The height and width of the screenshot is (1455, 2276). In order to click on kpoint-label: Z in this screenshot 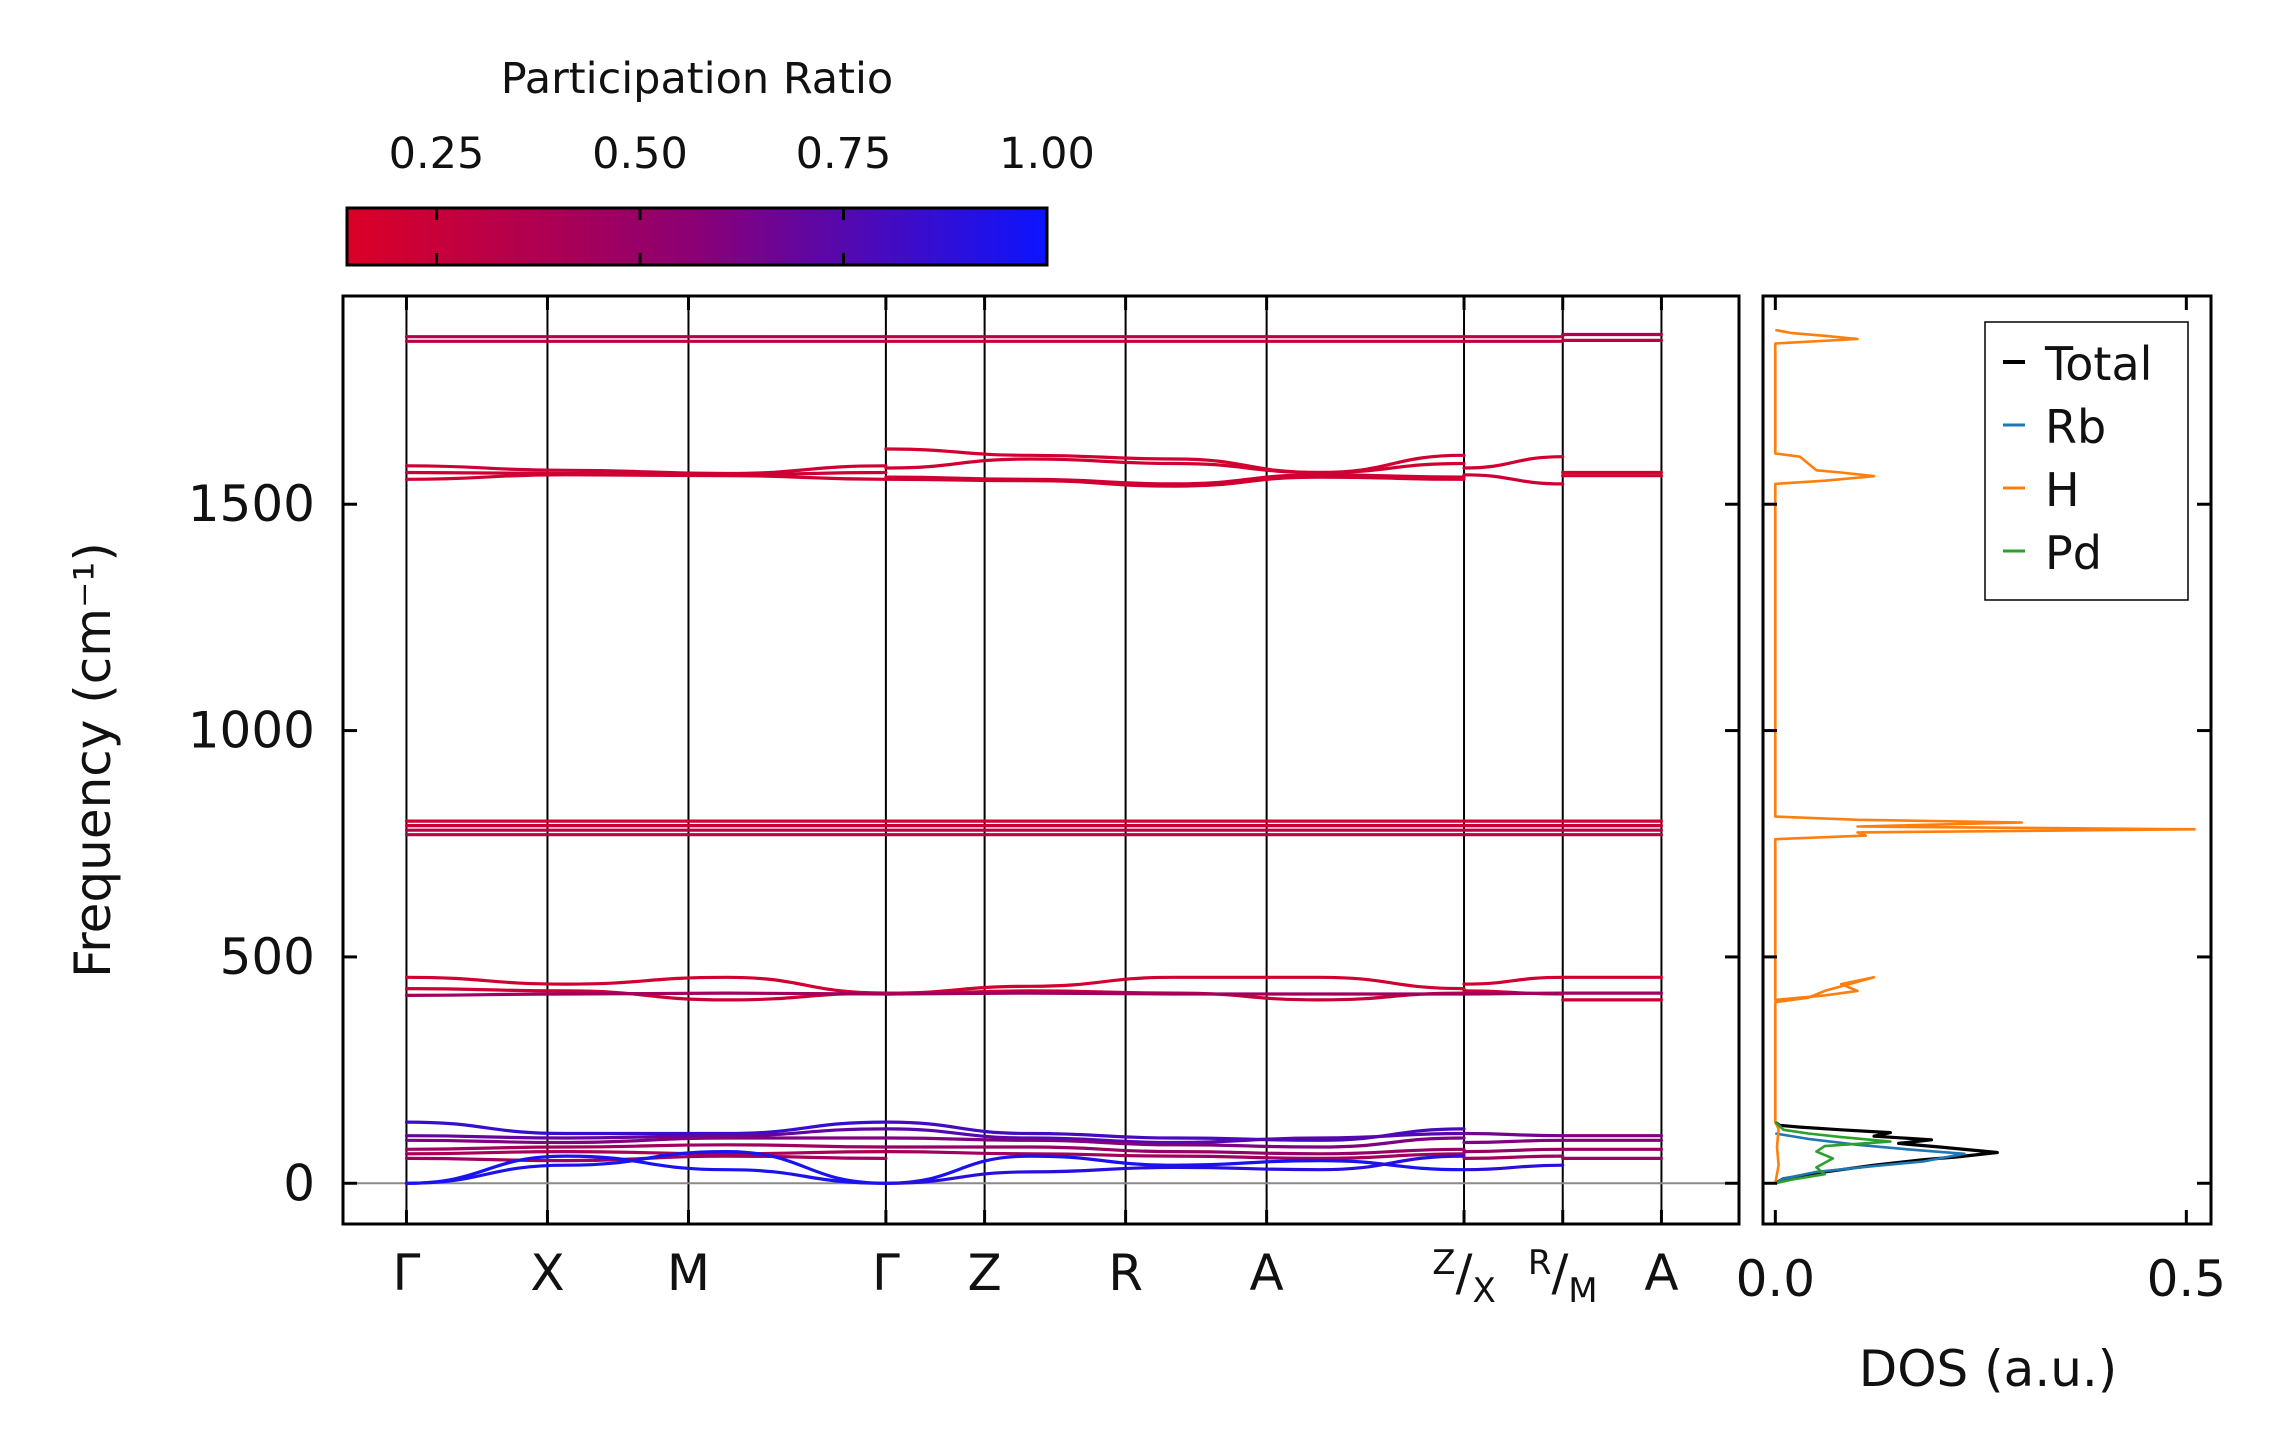, I will do `click(984, 1273)`.